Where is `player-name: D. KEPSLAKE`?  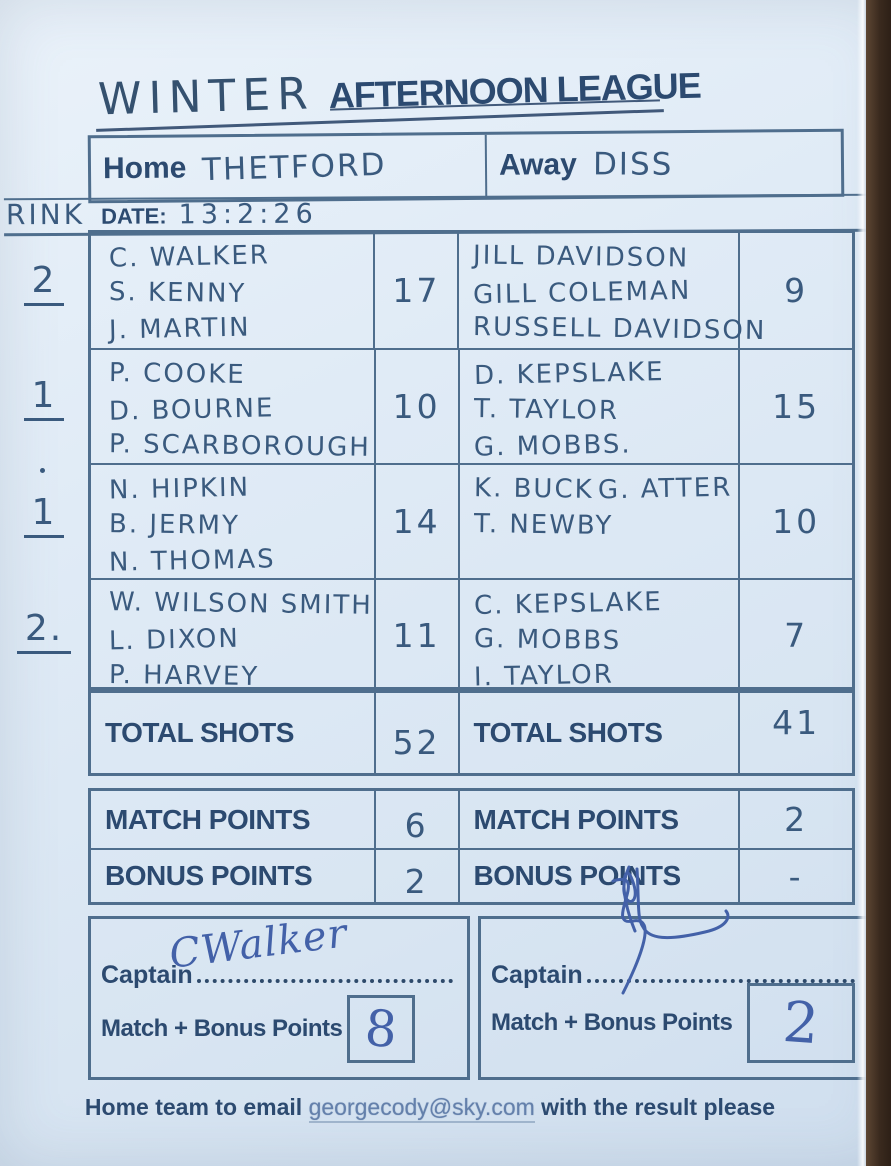 player-name: D. KEPSLAKE is located at coordinates (569, 374).